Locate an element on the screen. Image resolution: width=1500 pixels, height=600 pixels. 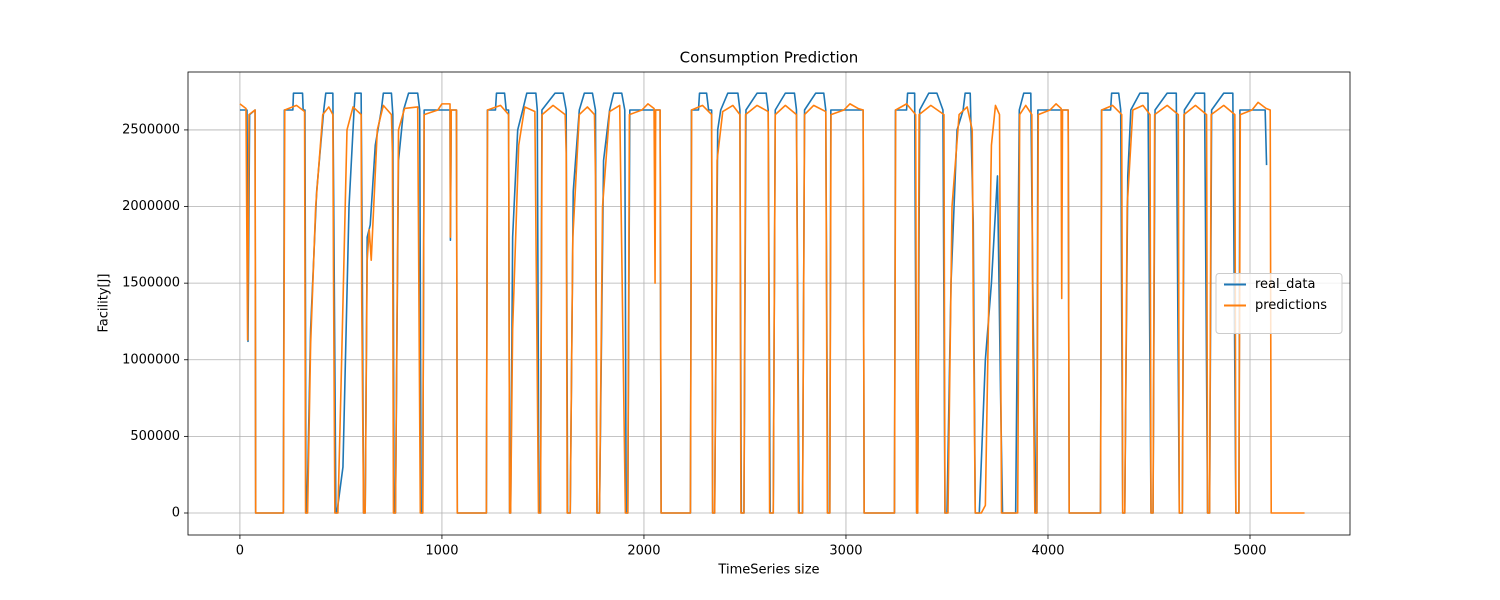
y-axis-label: Facility[J] is located at coordinates (104, 302).